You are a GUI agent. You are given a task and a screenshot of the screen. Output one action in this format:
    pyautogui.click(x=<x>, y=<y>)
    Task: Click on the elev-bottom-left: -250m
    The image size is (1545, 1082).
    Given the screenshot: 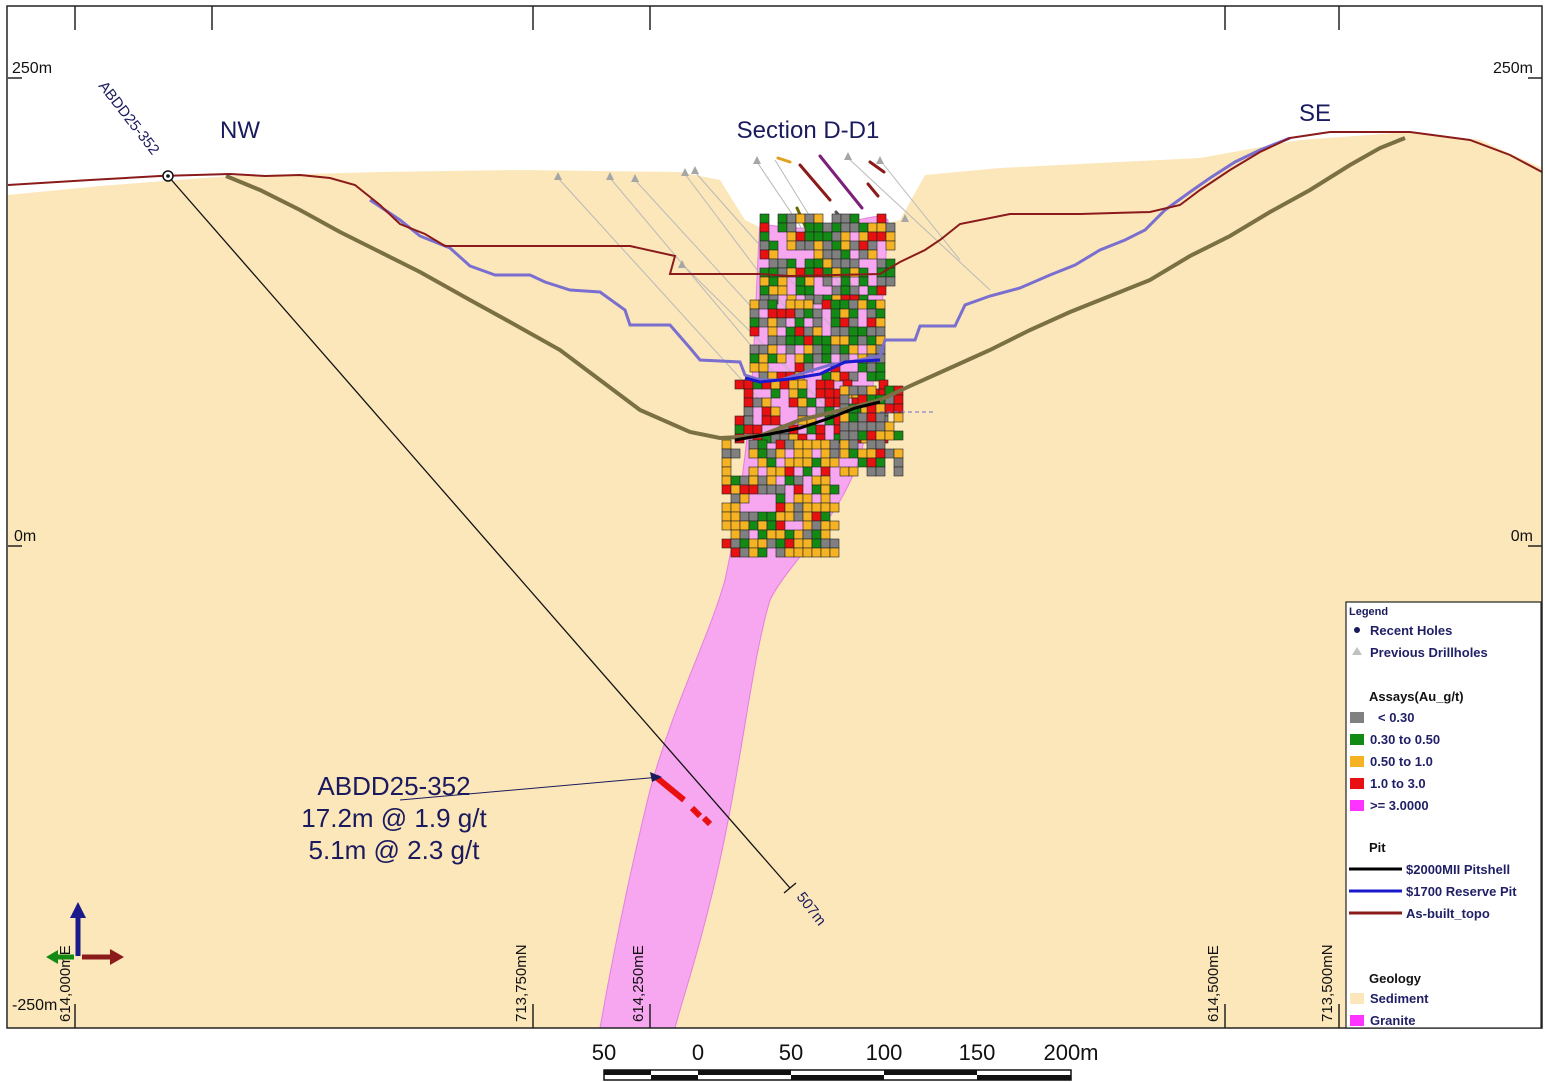 What is the action you would take?
    pyautogui.click(x=34, y=1005)
    